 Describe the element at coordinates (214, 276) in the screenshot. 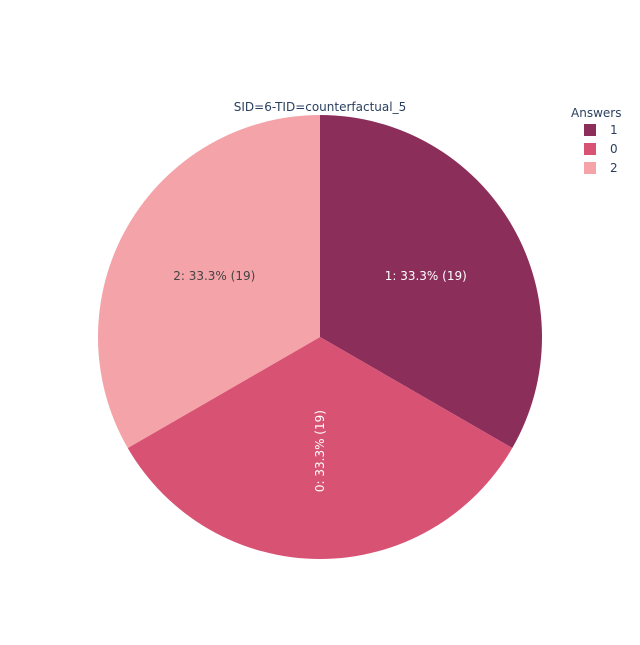

I see `slice-label-2: 2: 33.3% (19)` at that location.